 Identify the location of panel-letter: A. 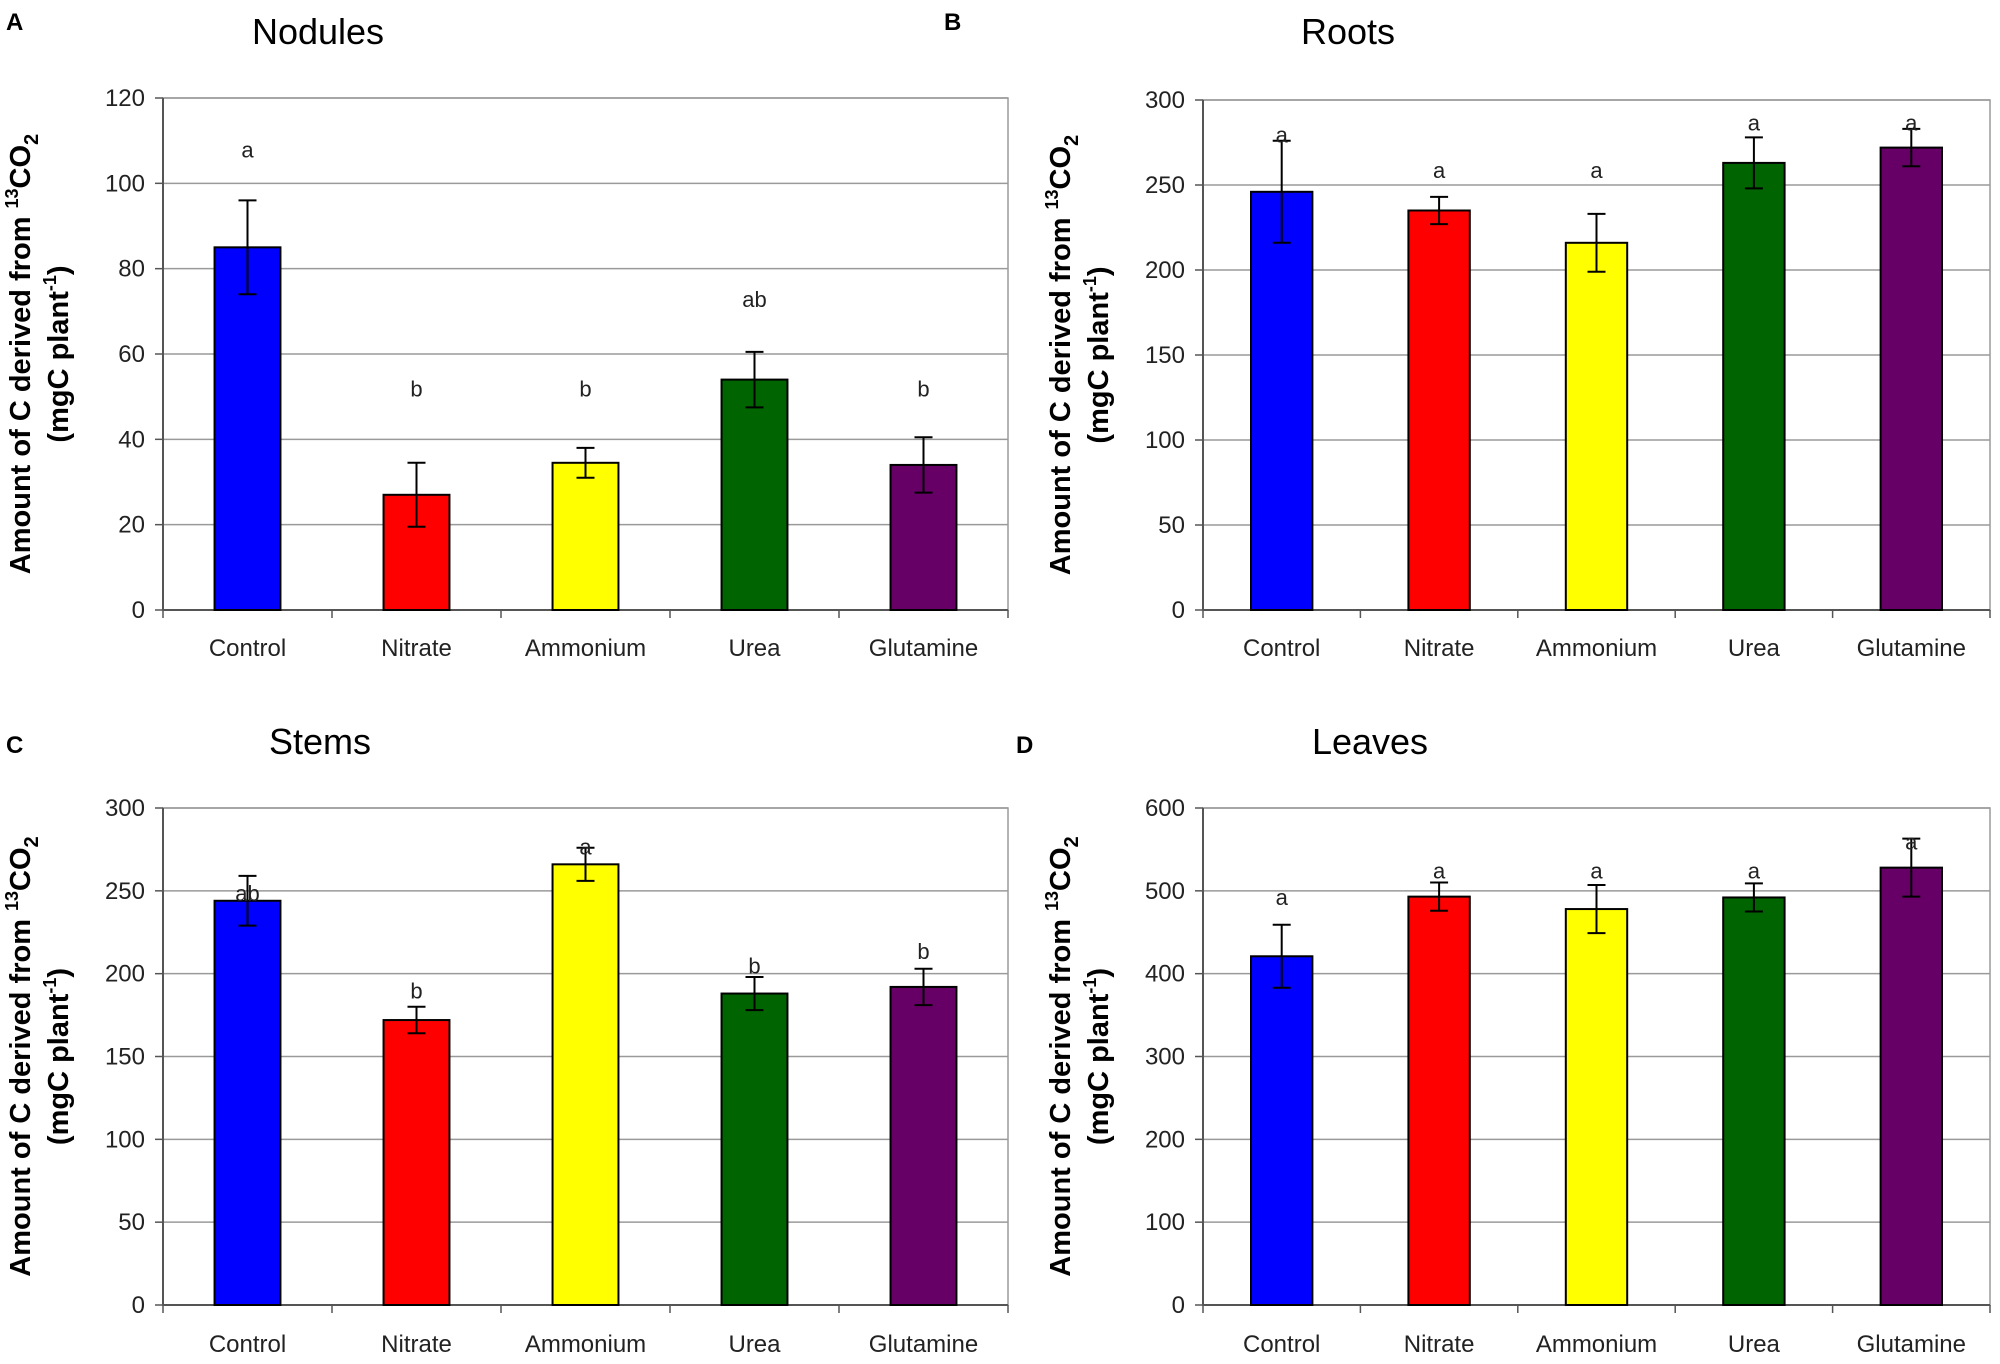
(14, 22).